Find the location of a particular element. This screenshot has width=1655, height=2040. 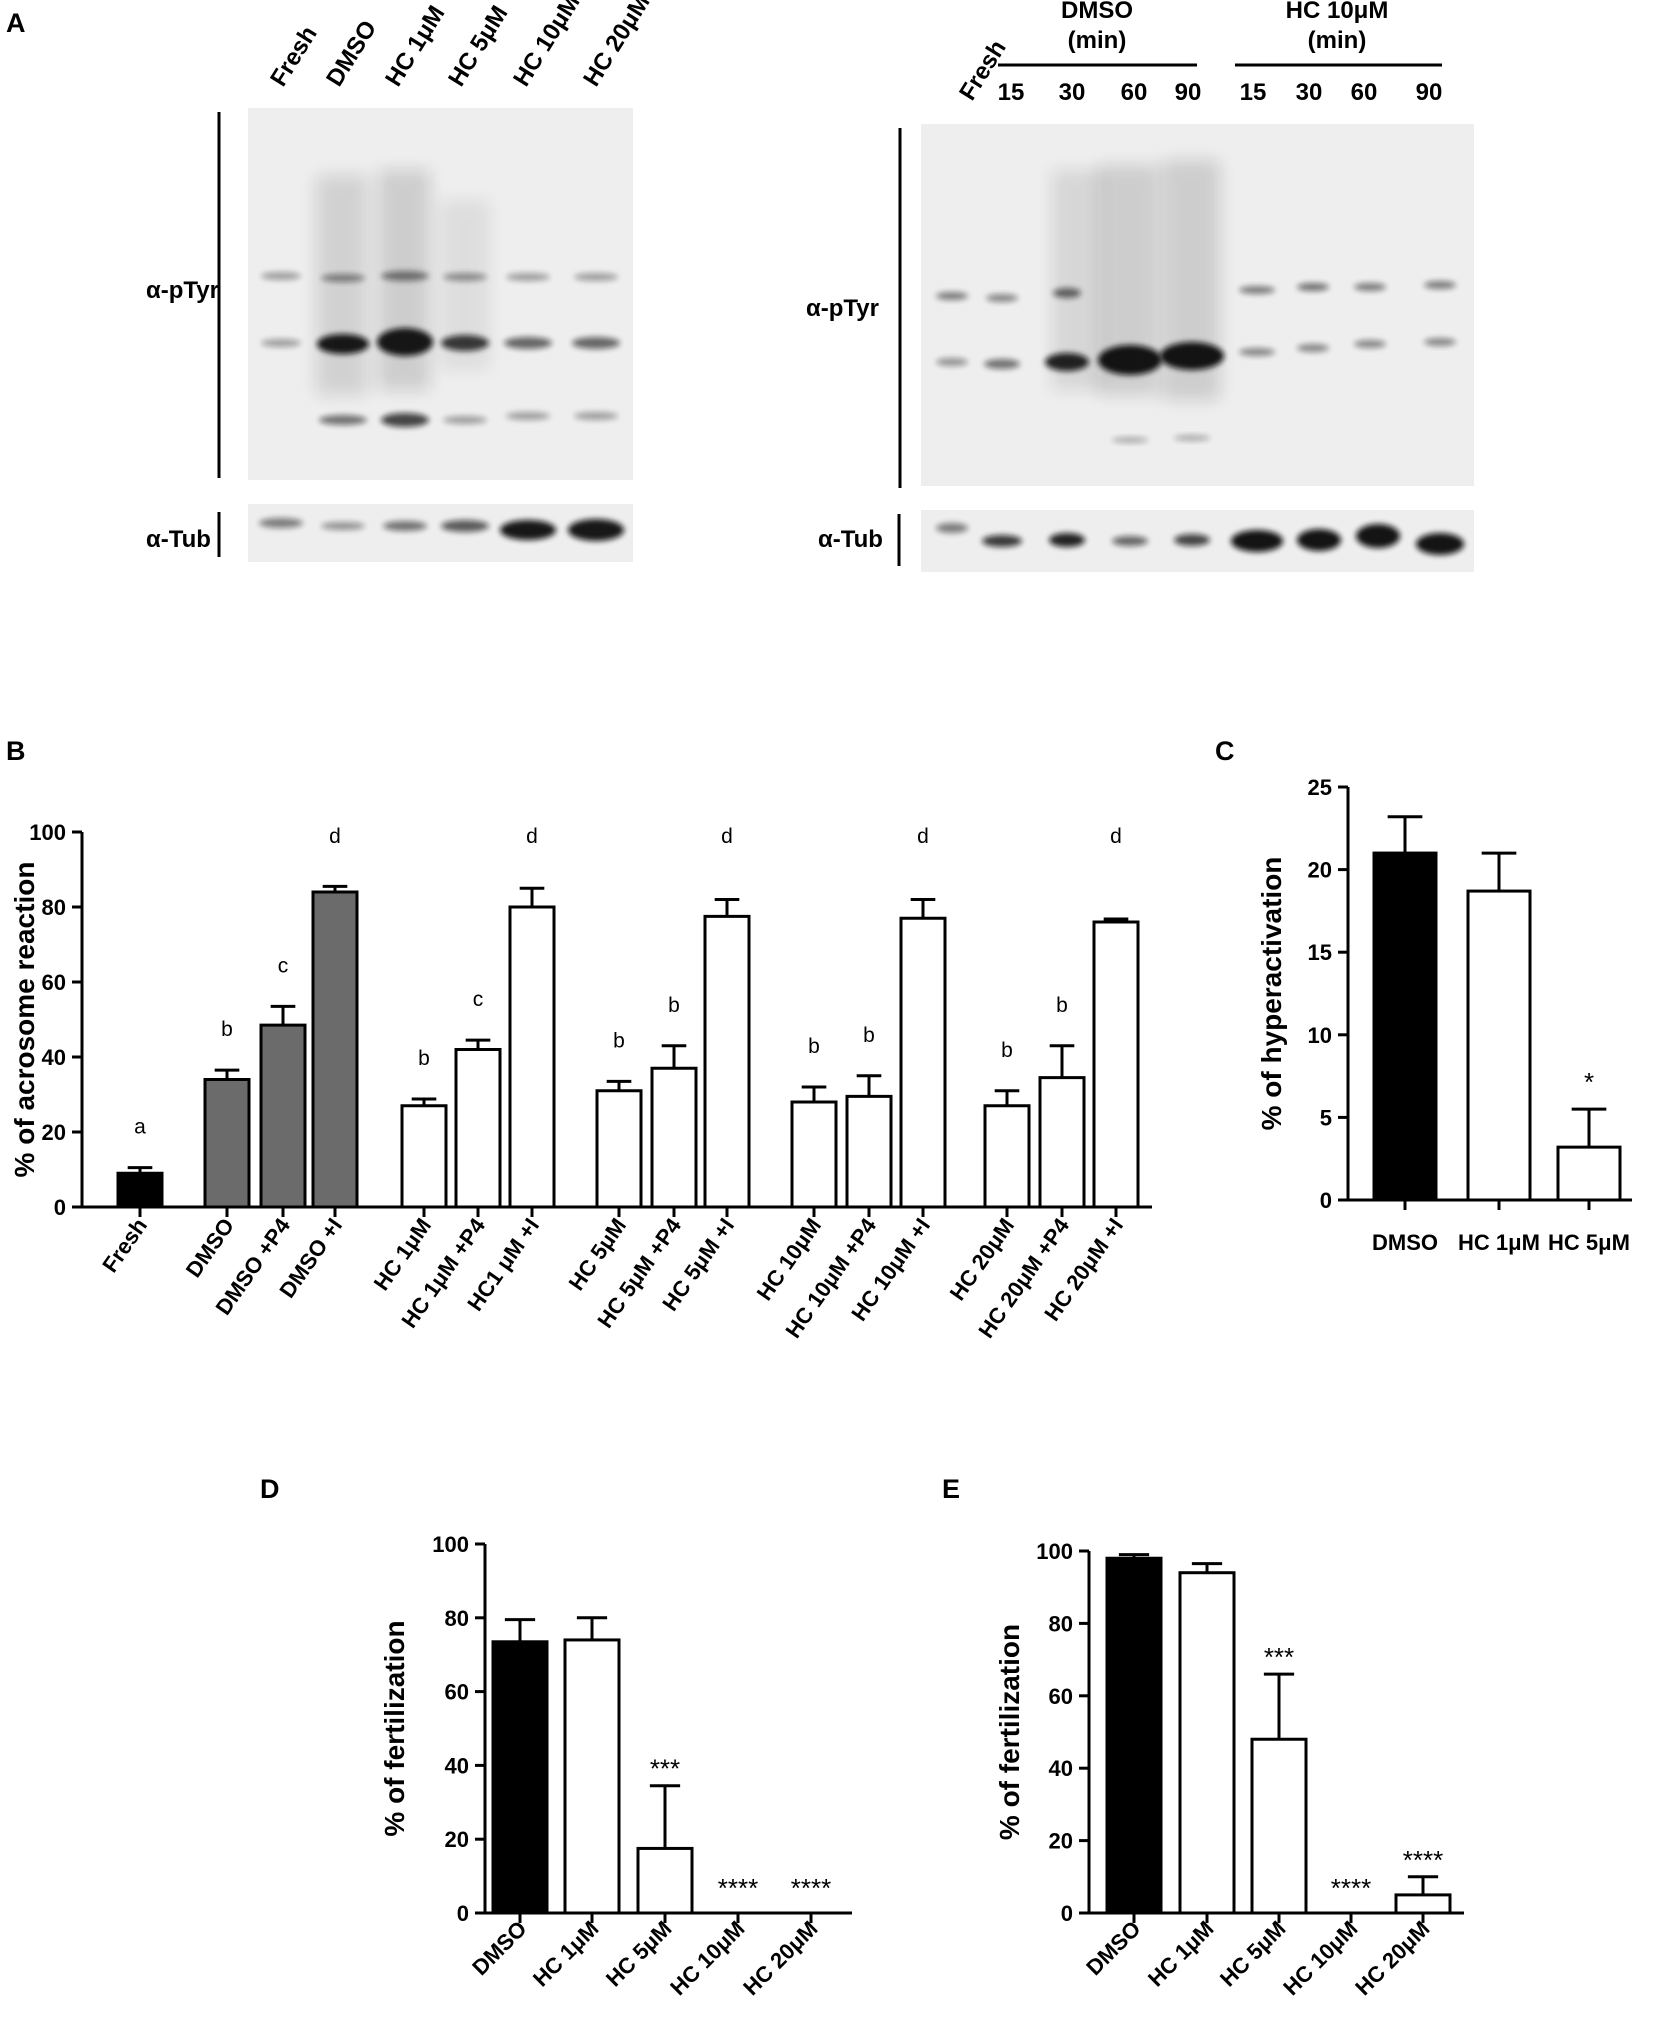

category-label: HC 1μM is located at coordinates (1181, 1954).